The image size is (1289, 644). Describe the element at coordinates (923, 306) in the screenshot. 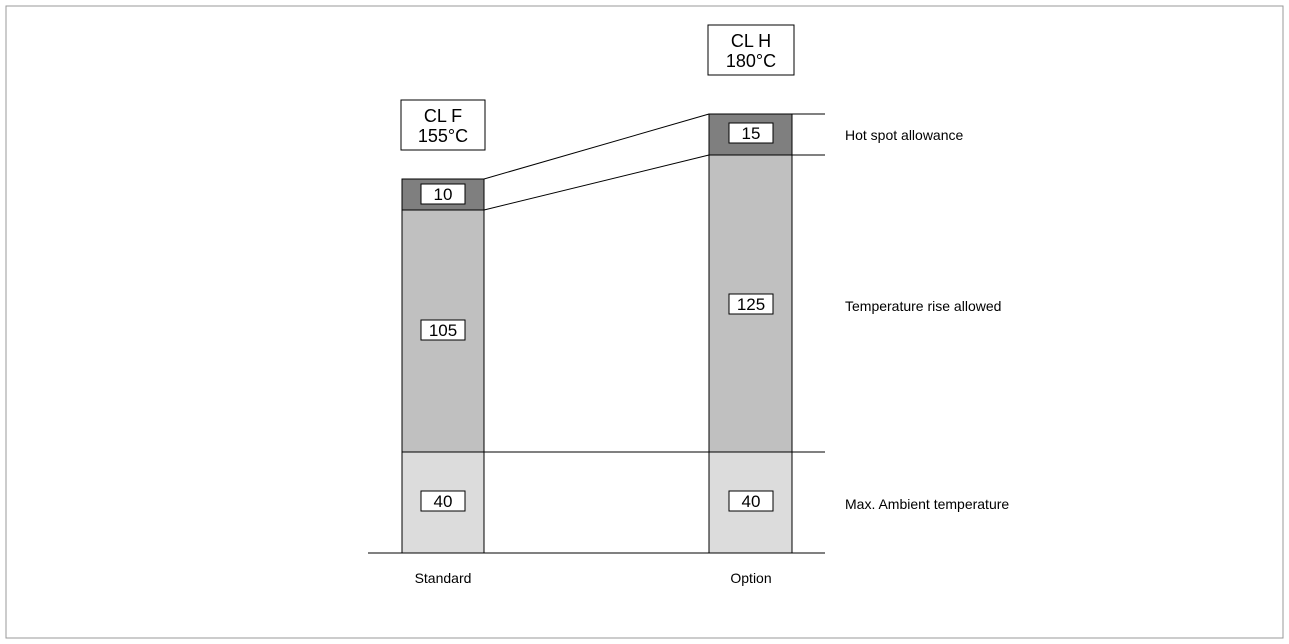

I see `legend-rise-label: Temperature rise allowed` at that location.